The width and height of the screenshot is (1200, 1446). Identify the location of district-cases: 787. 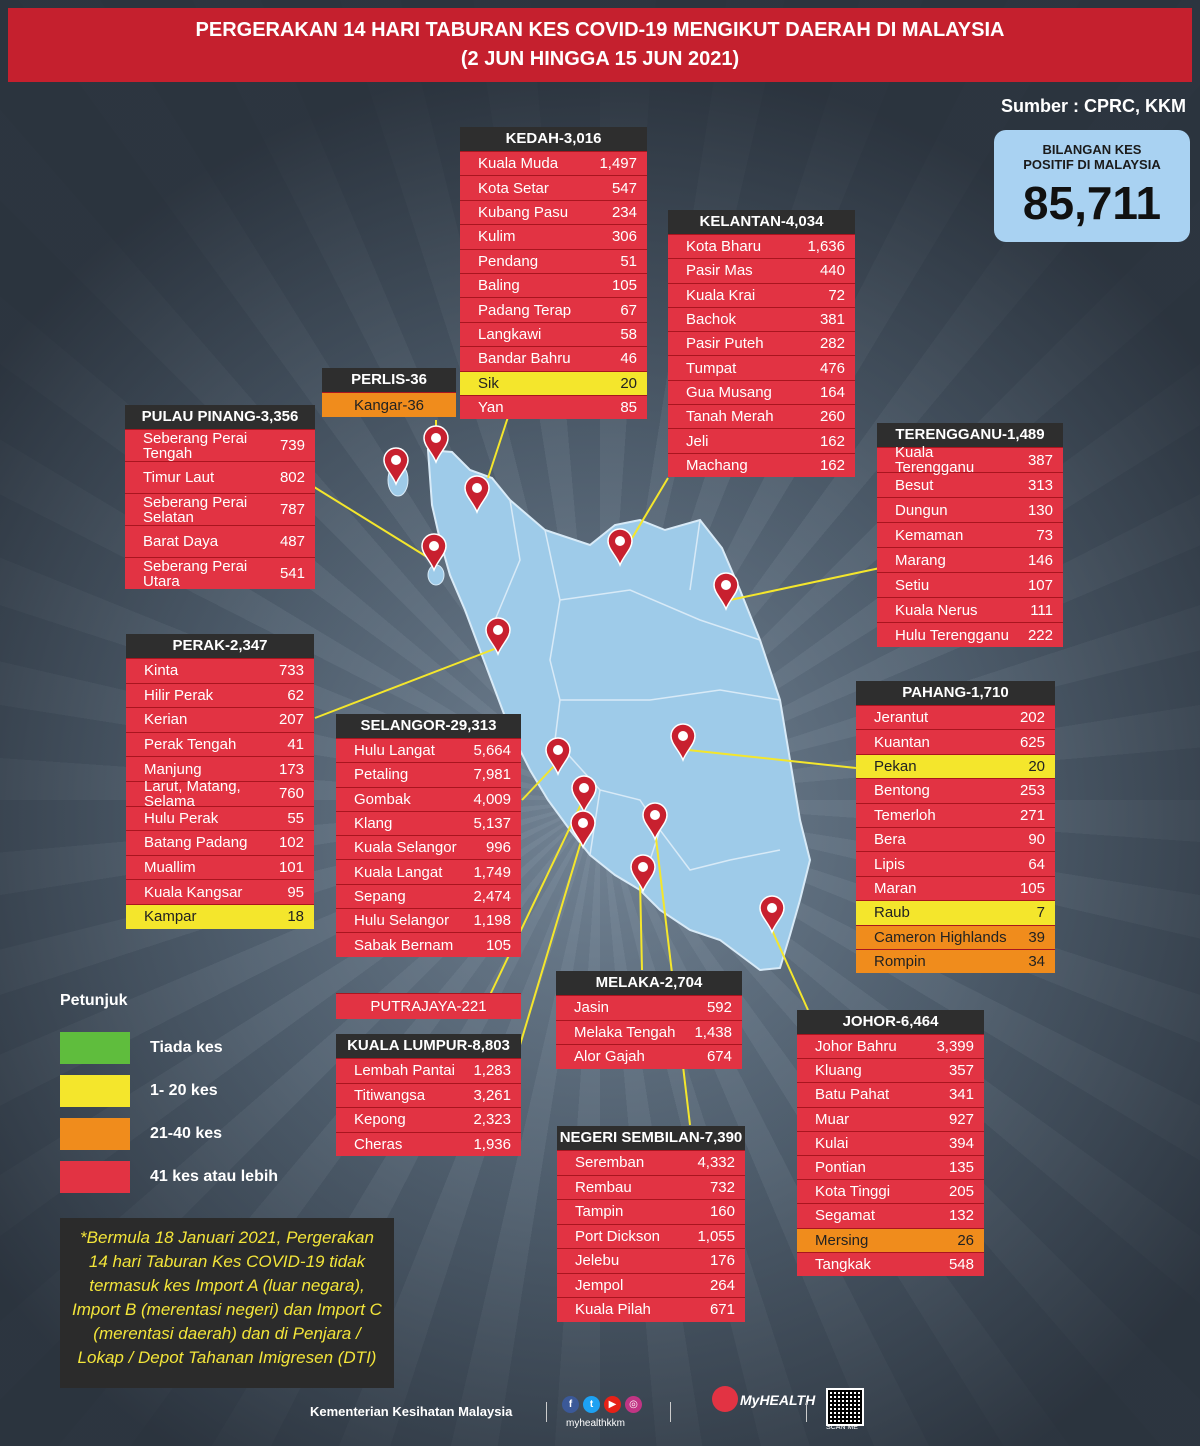
(292, 509).